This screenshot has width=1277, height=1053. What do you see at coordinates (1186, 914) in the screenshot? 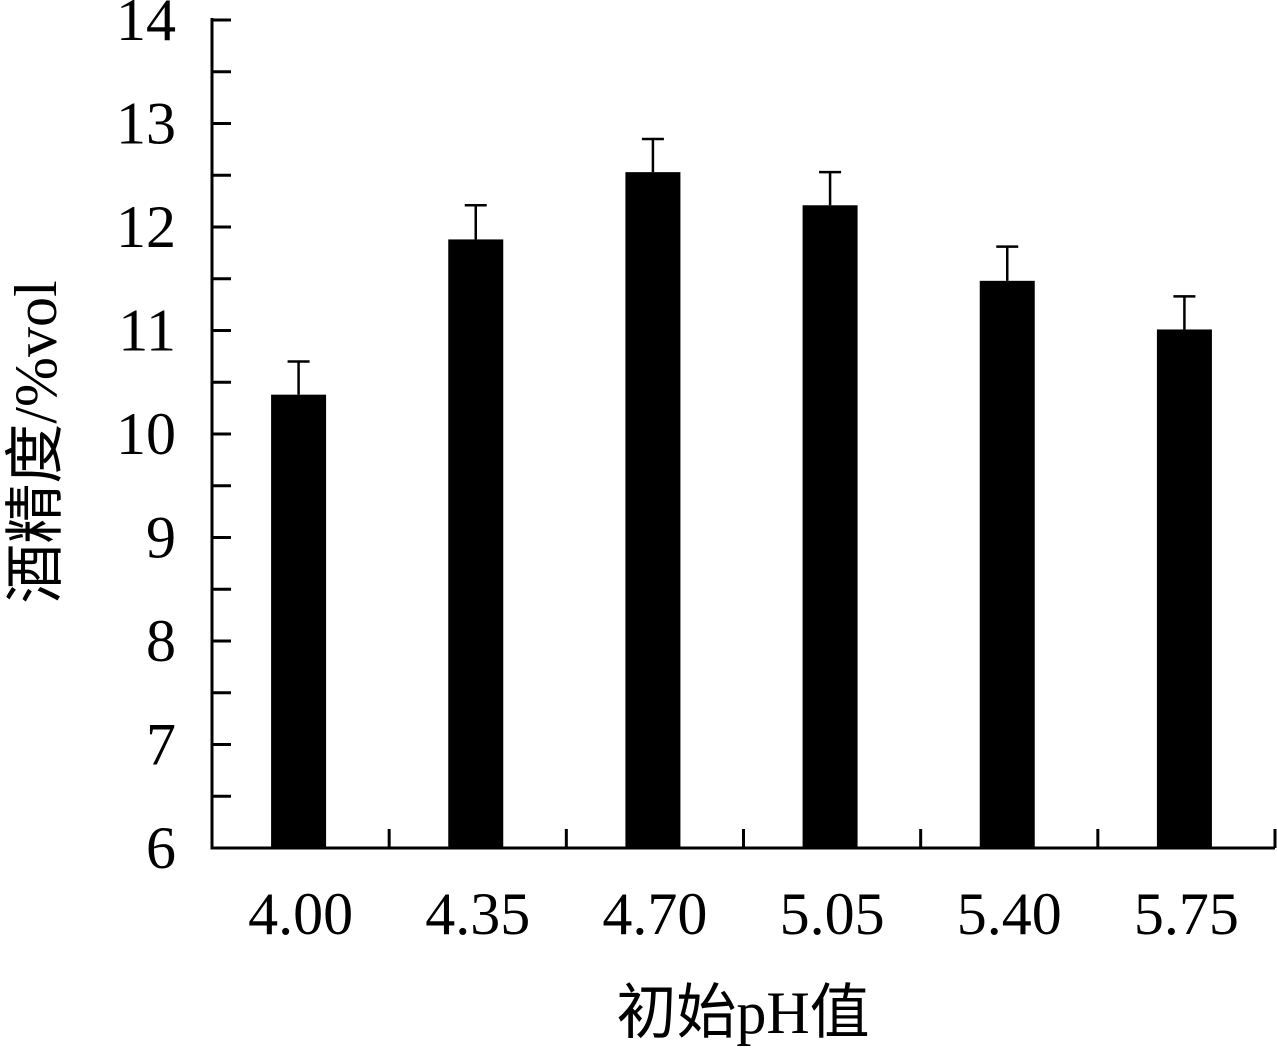
I see `x-tick-label: 5.75` at bounding box center [1186, 914].